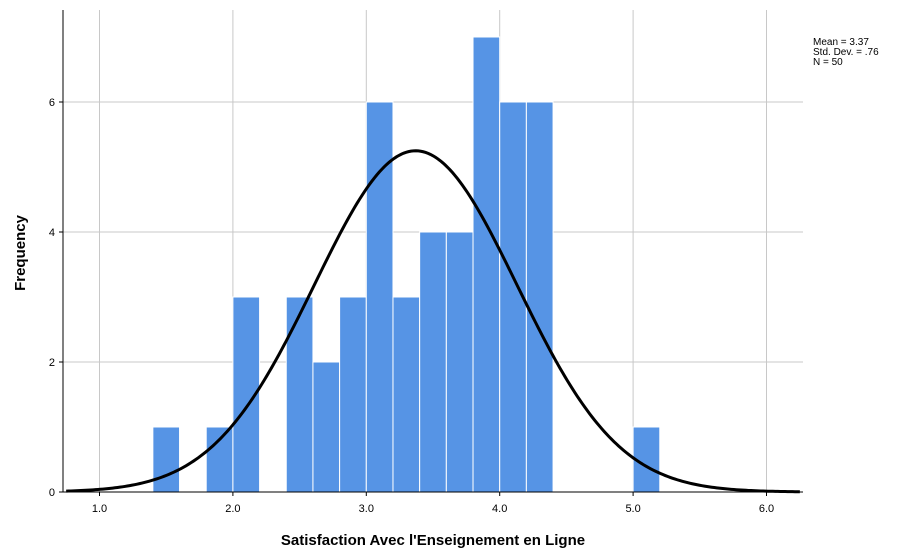  I want to click on x-tick-label: 5.0, so click(632, 509).